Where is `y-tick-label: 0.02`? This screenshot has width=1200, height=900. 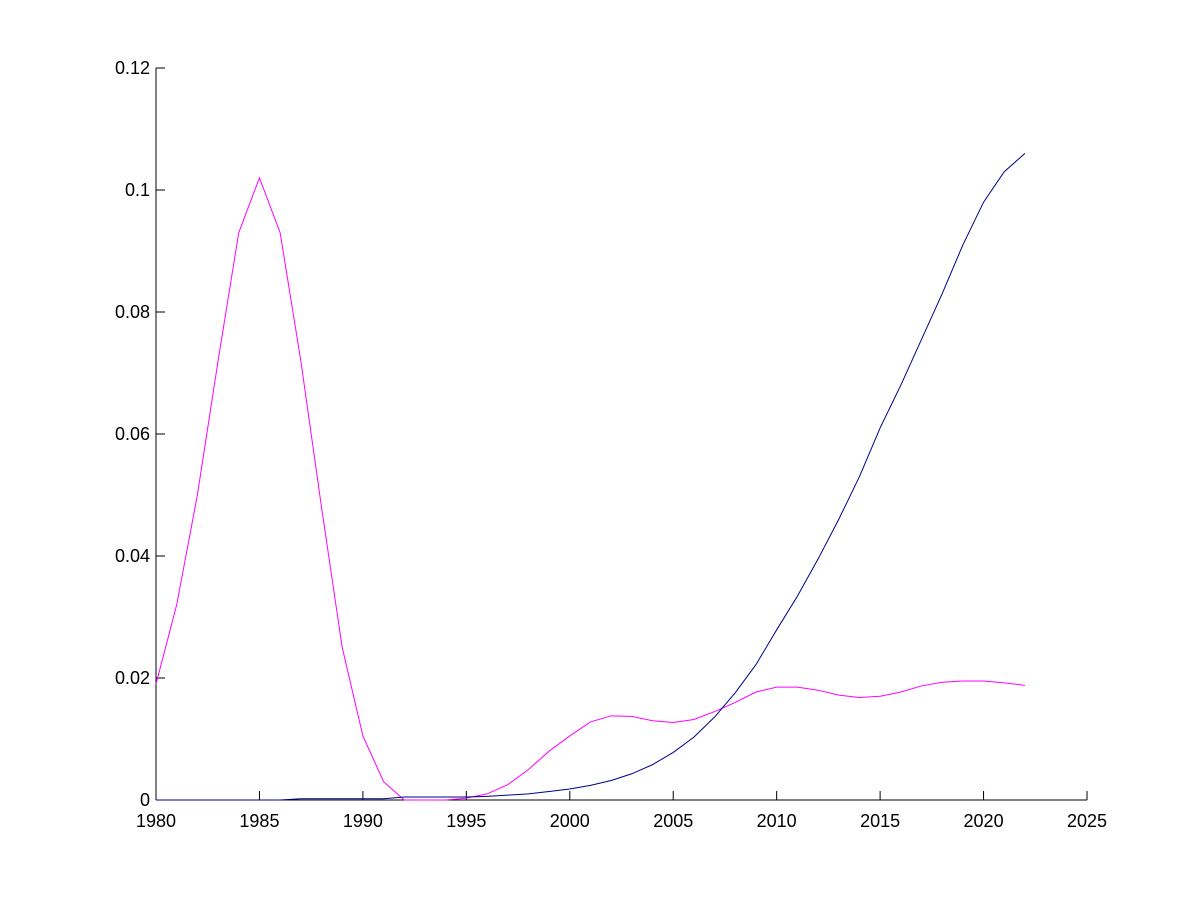
y-tick-label: 0.02 is located at coordinates (132, 678).